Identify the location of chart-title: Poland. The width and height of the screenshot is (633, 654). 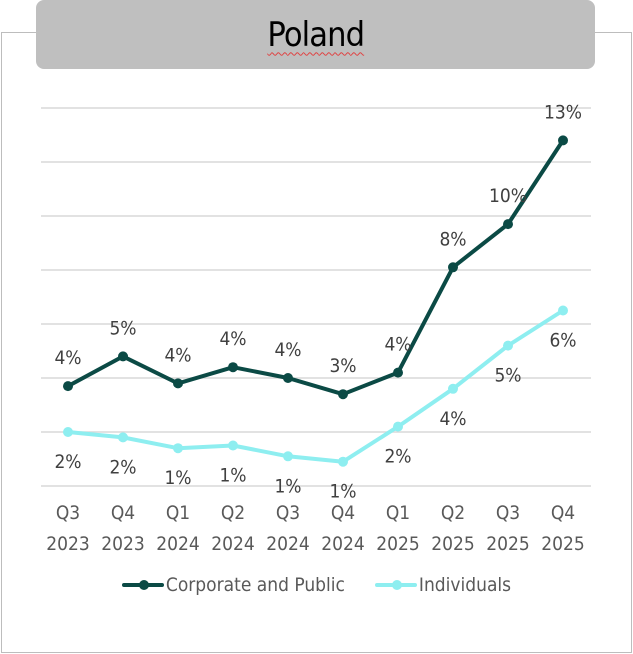
(316, 34).